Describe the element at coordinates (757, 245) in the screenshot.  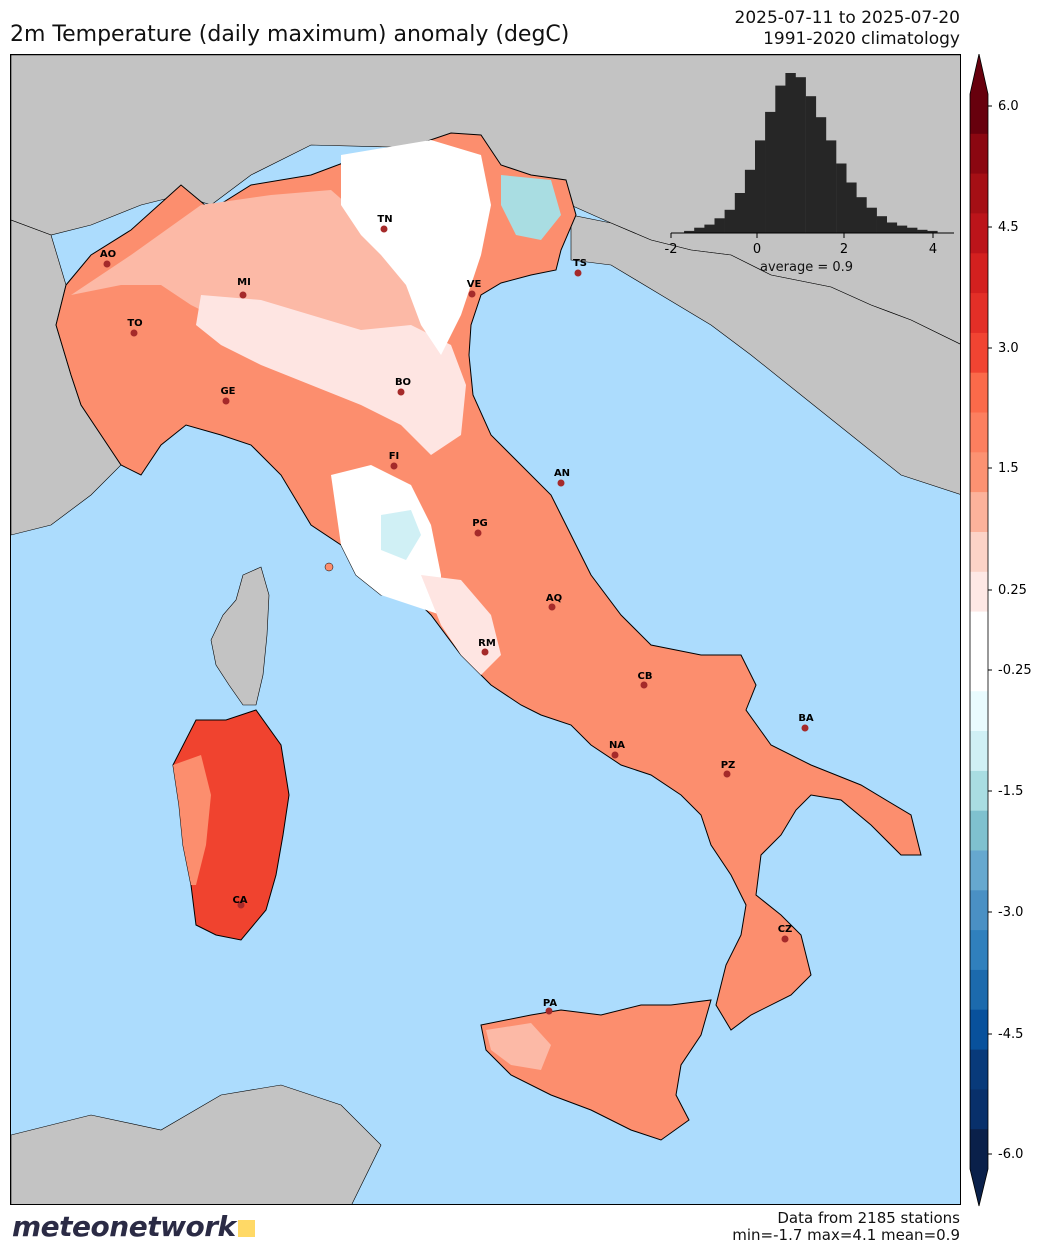
I see `hist-tick-0: 0` at that location.